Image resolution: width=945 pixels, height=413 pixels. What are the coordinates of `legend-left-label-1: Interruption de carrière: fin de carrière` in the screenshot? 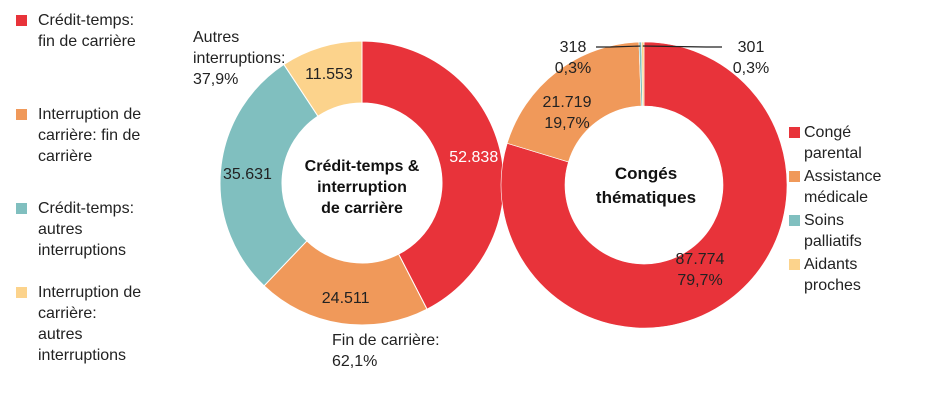 It's located at (90, 135).